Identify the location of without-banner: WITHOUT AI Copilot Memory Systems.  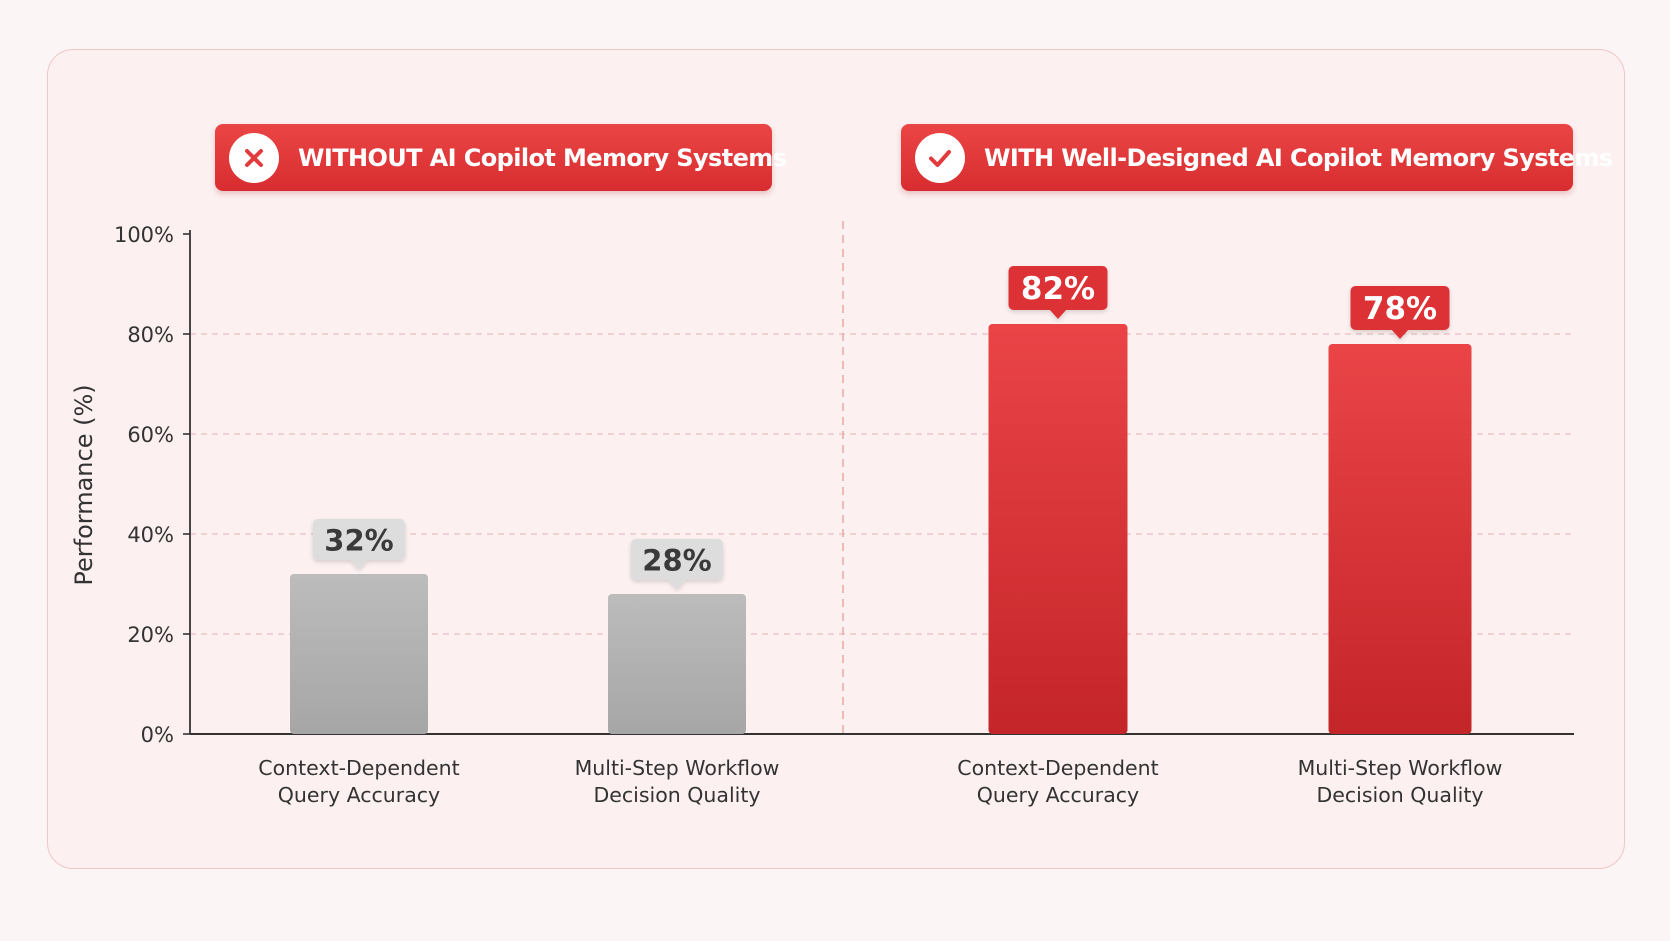
(501, 157).